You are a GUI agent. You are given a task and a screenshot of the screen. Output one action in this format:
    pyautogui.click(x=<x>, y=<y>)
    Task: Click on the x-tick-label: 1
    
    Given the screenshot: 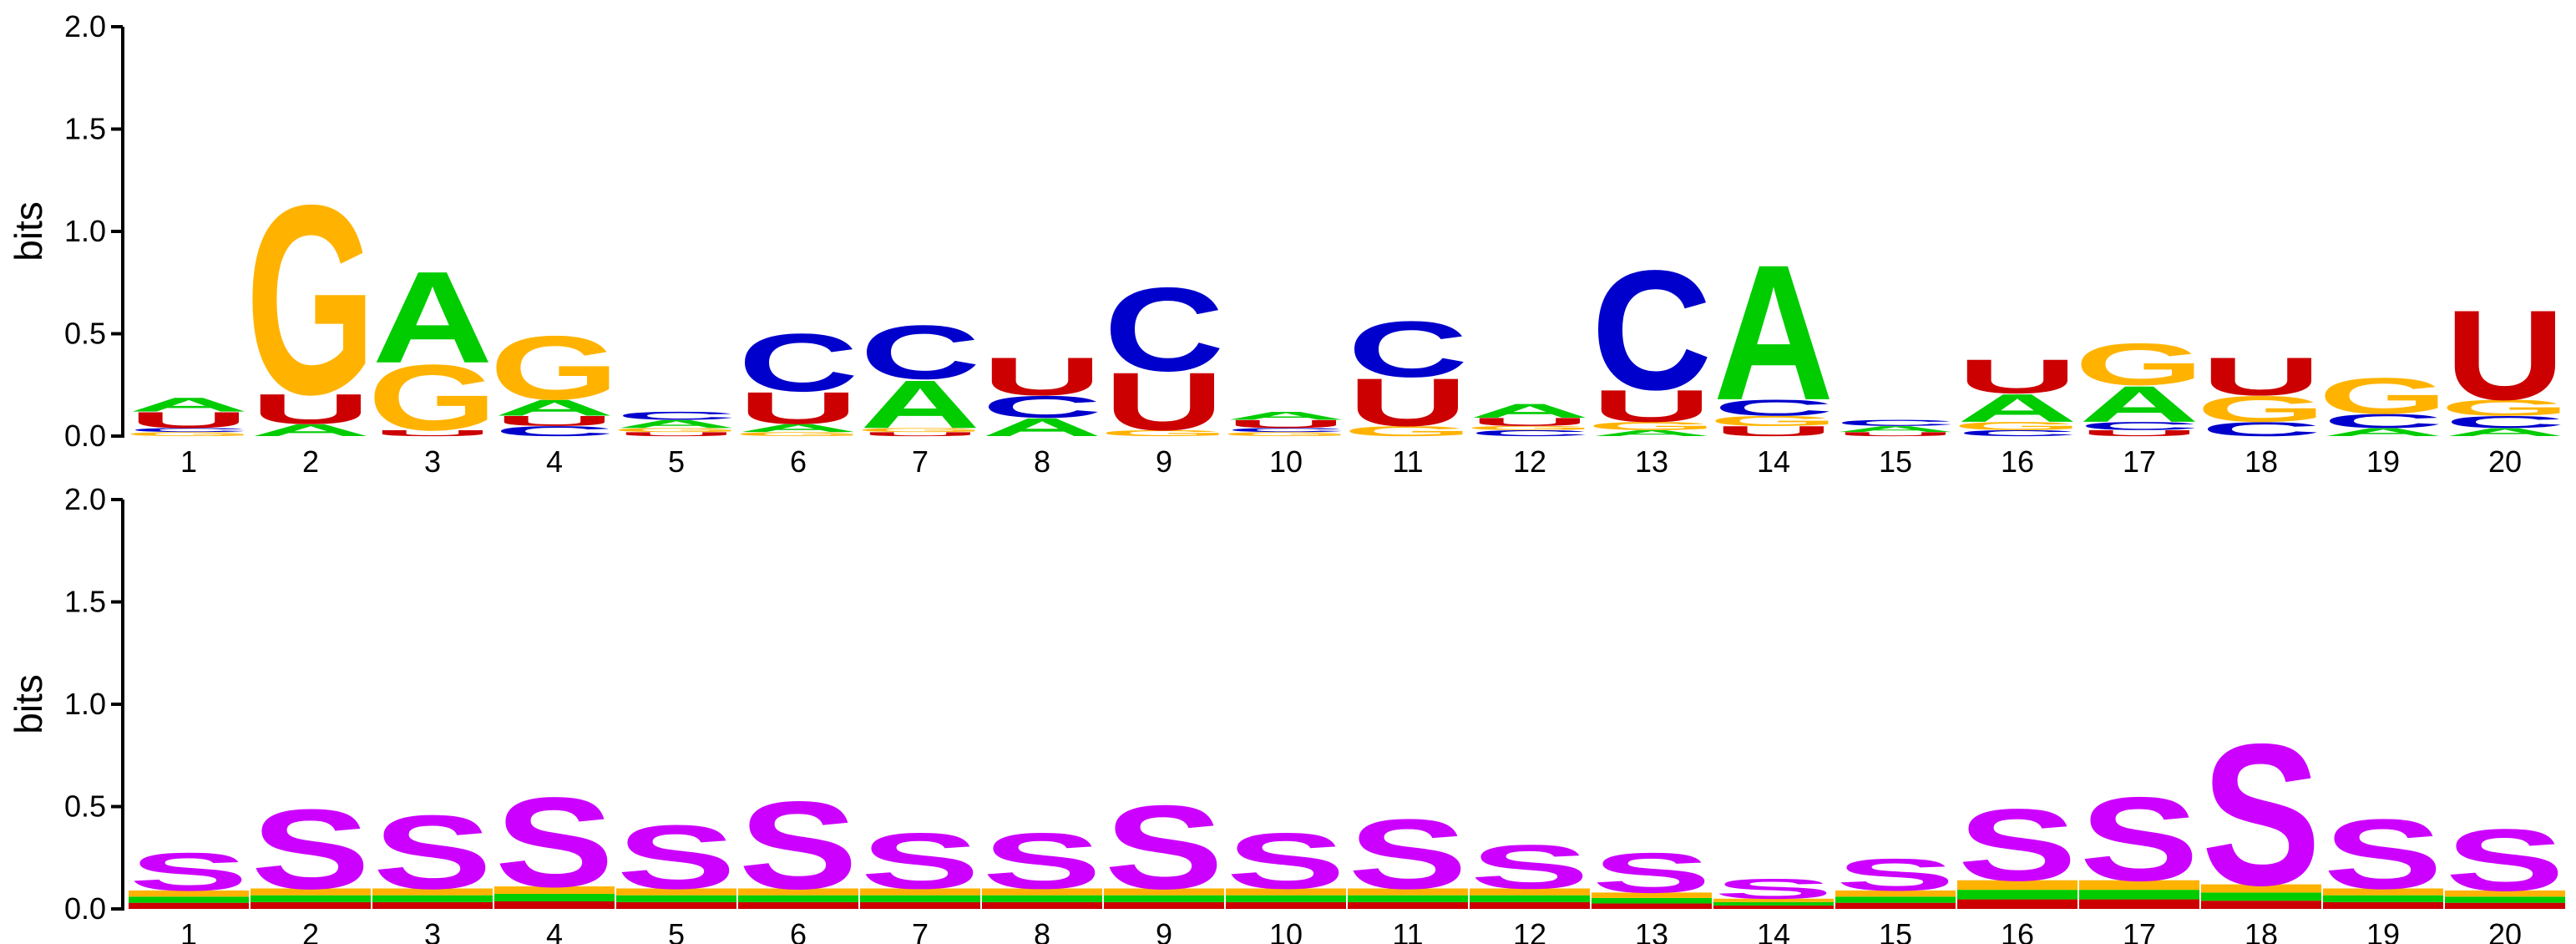 What is the action you would take?
    pyautogui.click(x=188, y=461)
    